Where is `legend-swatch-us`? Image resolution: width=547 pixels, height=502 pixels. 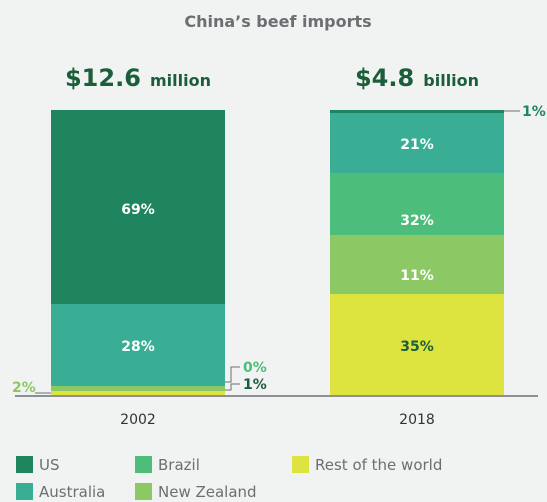 legend-swatch-us is located at coordinates (24, 464).